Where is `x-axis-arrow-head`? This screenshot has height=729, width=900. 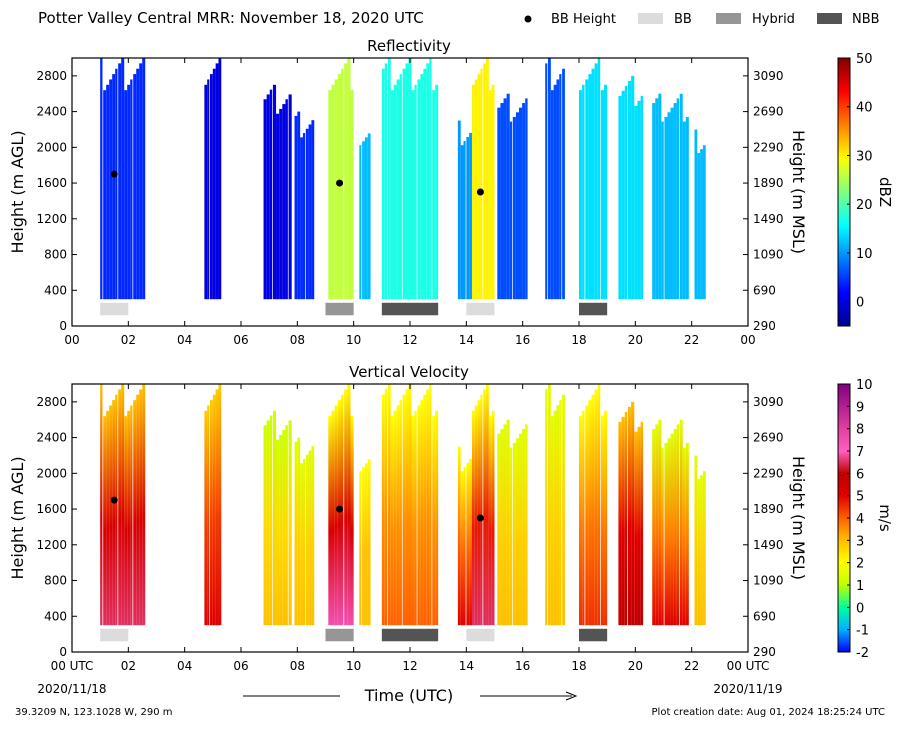
x-axis-arrow-head is located at coordinates (571, 696).